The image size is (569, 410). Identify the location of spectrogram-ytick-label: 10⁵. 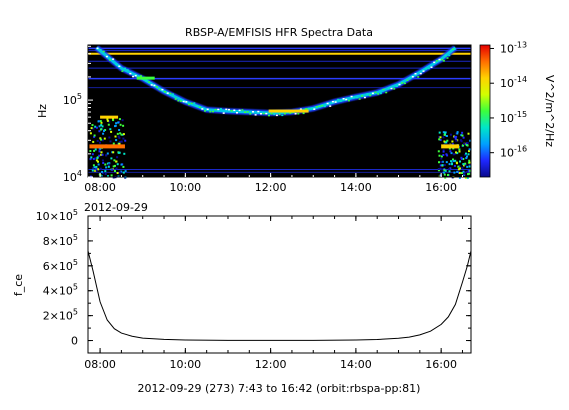
(72, 99).